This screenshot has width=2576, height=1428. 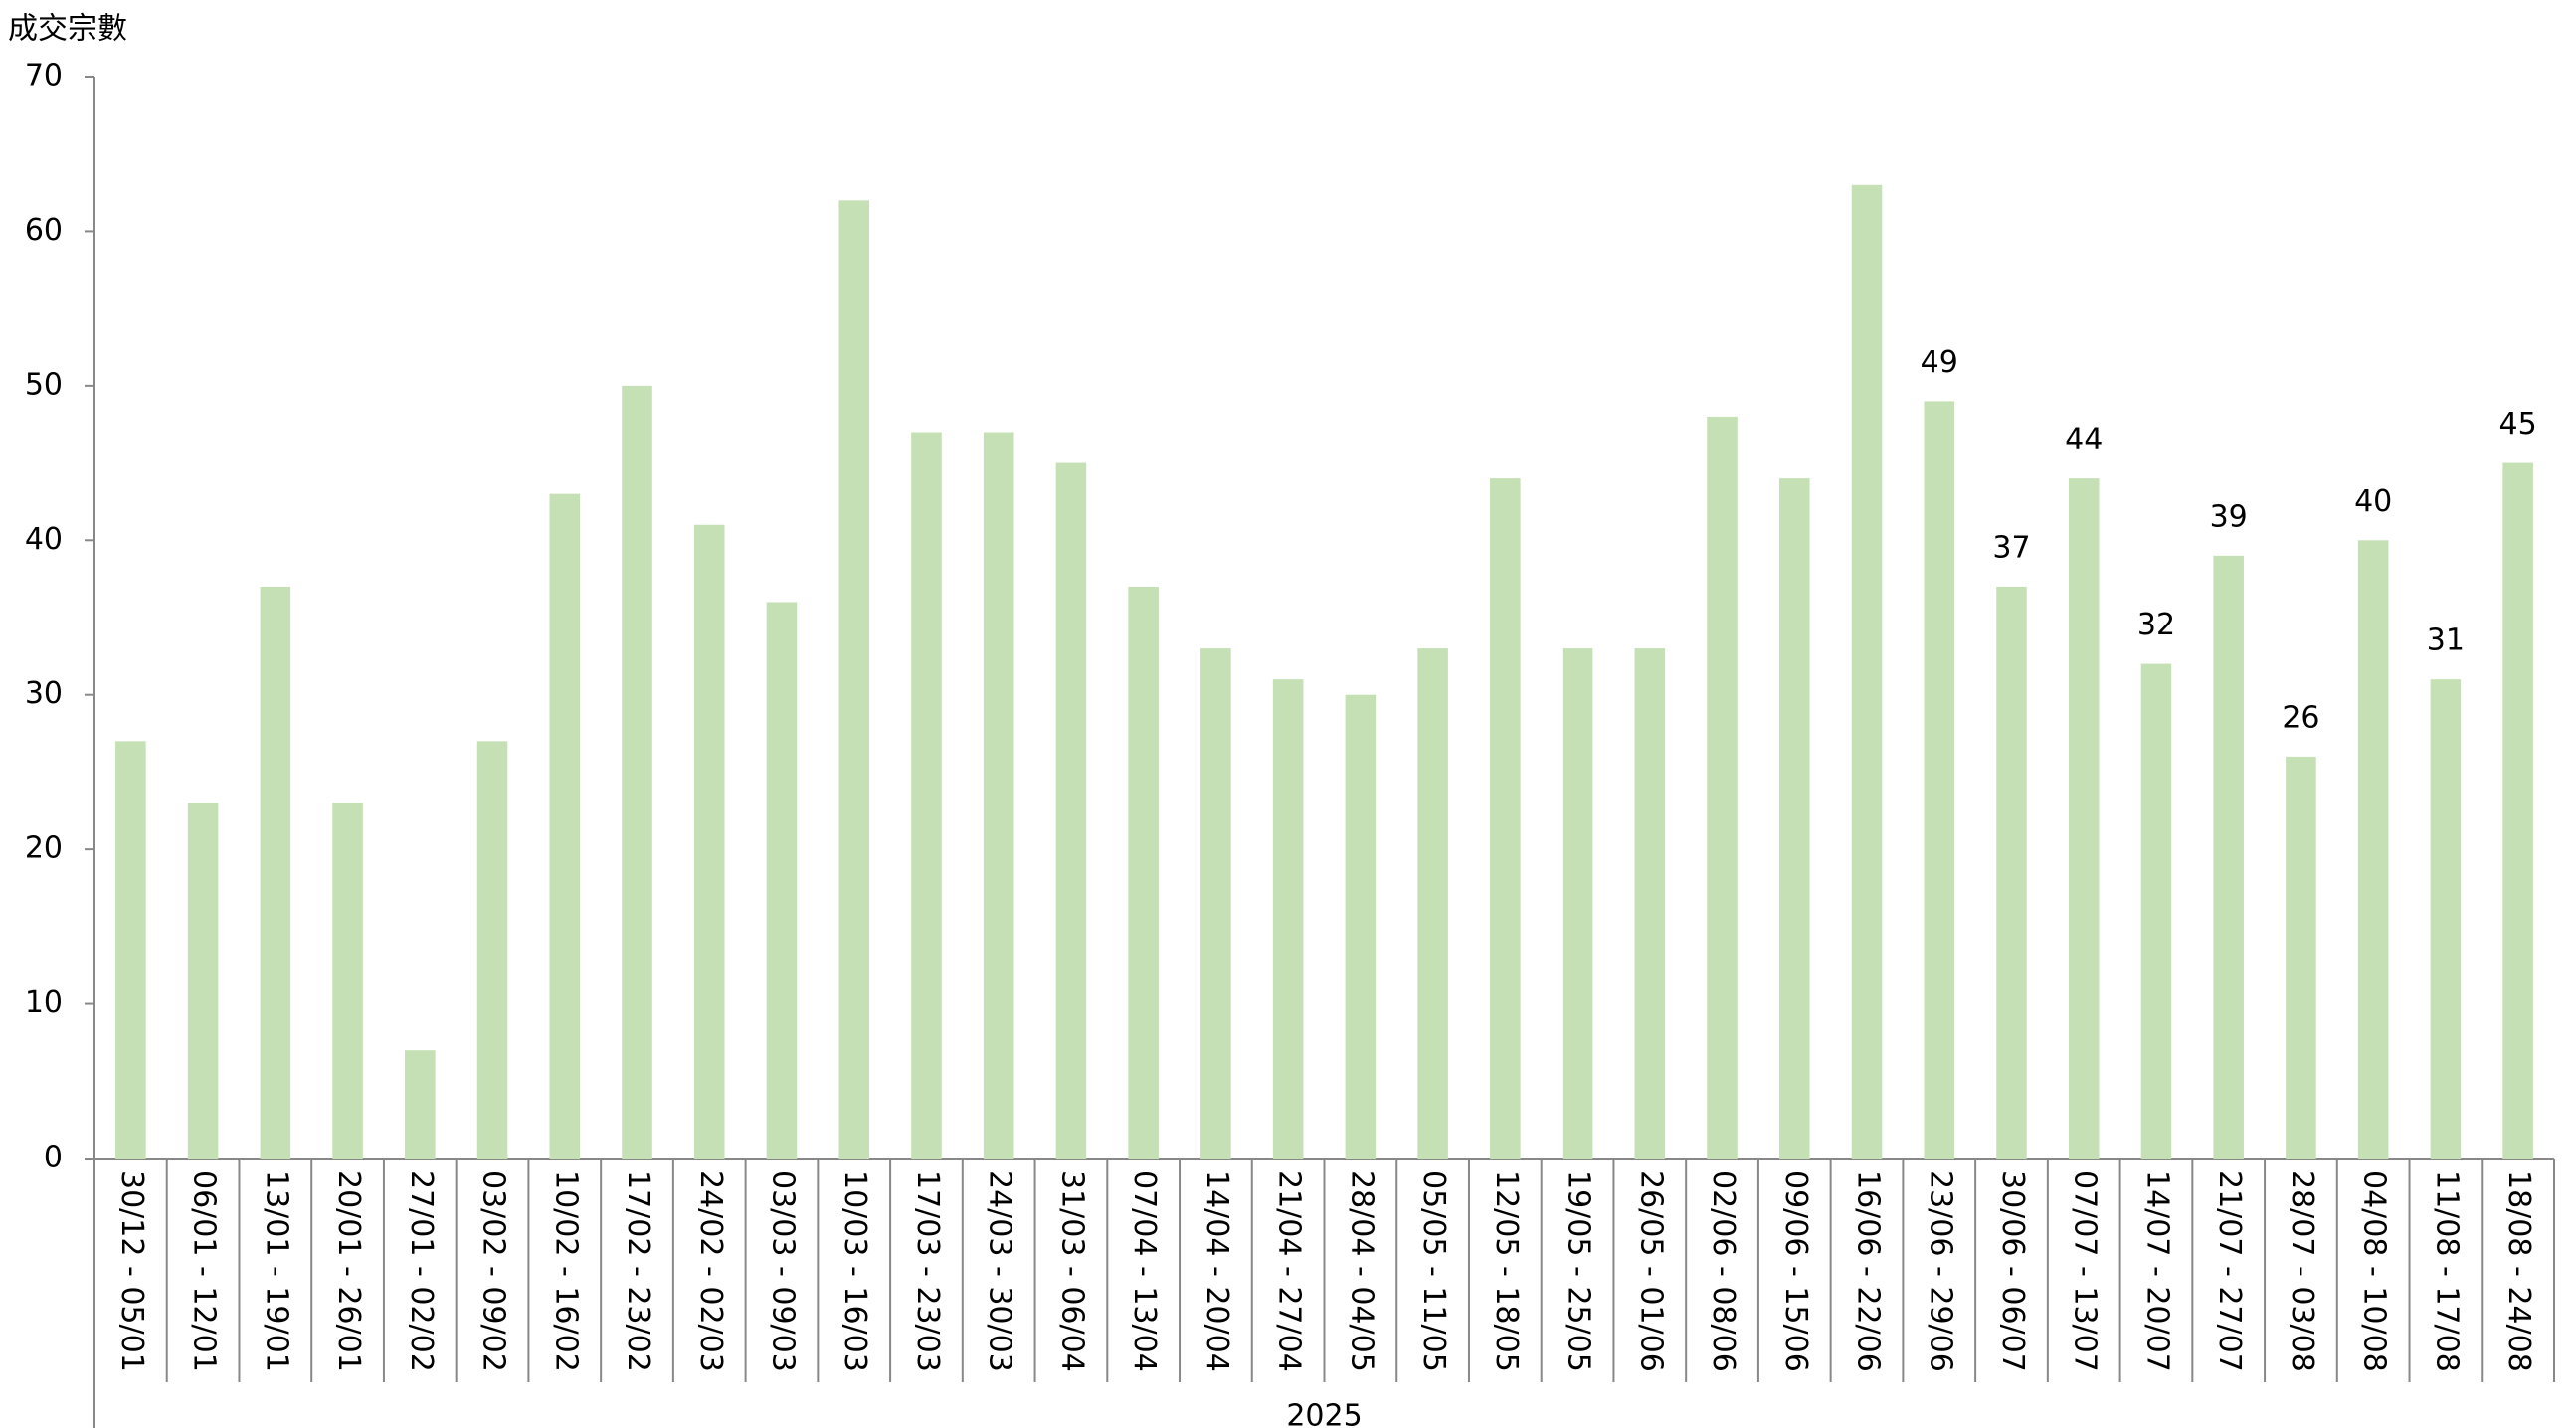 I want to click on data-label: 31, so click(x=2446, y=641).